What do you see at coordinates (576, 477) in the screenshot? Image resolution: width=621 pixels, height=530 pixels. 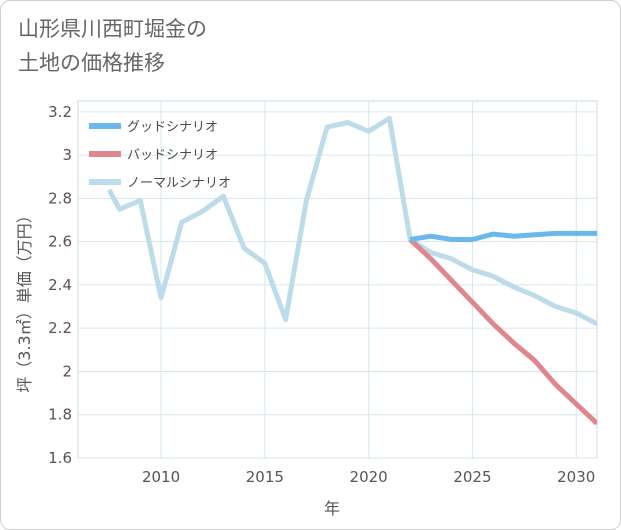 I see `x-tick-label: 2030` at bounding box center [576, 477].